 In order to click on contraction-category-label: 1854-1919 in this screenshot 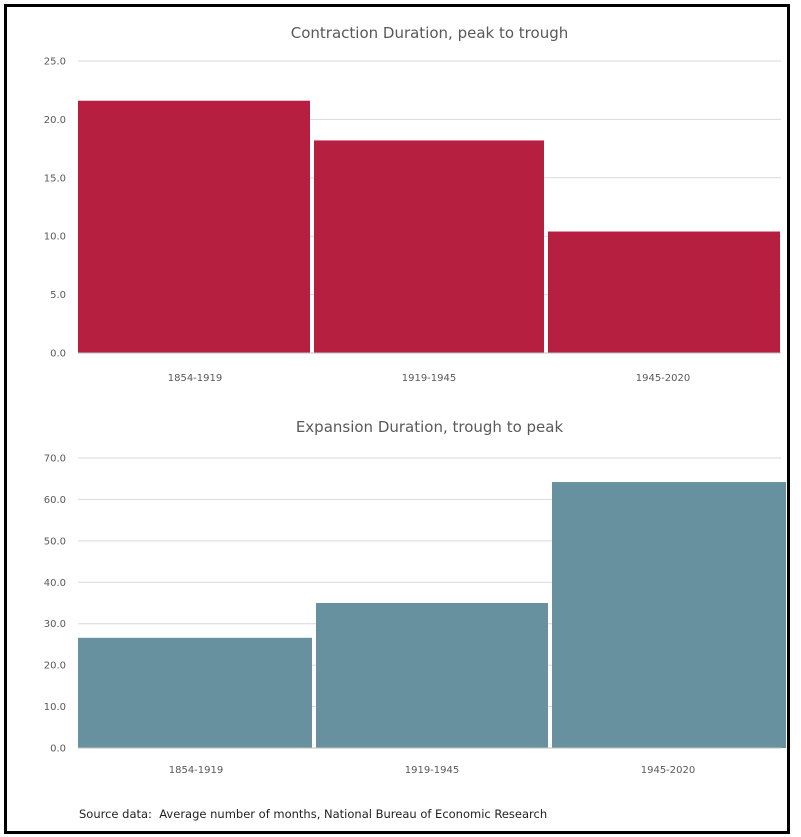, I will do `click(195, 378)`.